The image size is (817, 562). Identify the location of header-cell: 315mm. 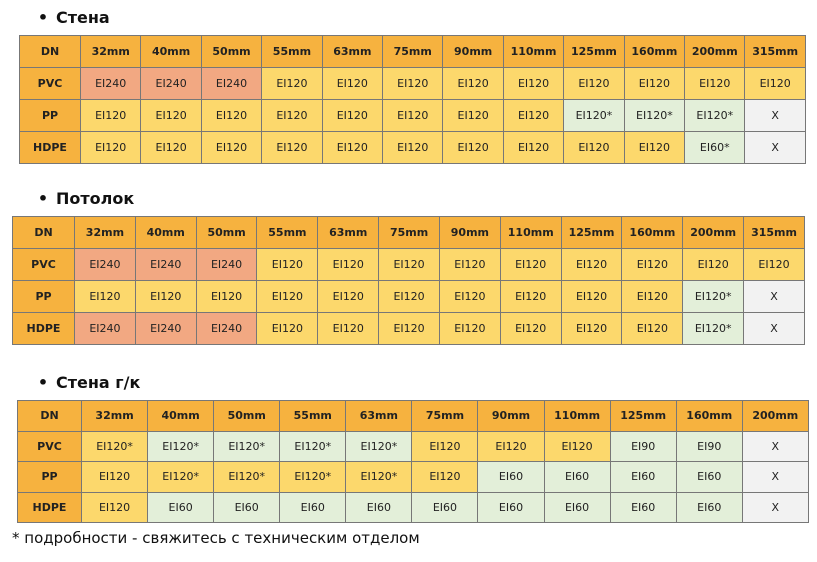
(774, 232).